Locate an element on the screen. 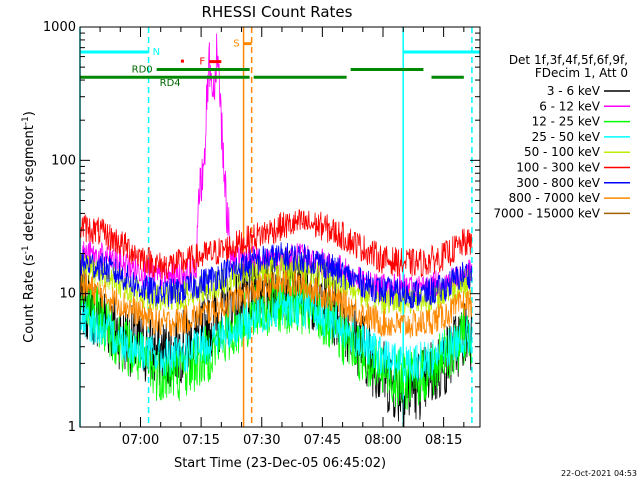  legend-label-800-7000-kev: 800 - 7000 keV is located at coordinates (555, 198).